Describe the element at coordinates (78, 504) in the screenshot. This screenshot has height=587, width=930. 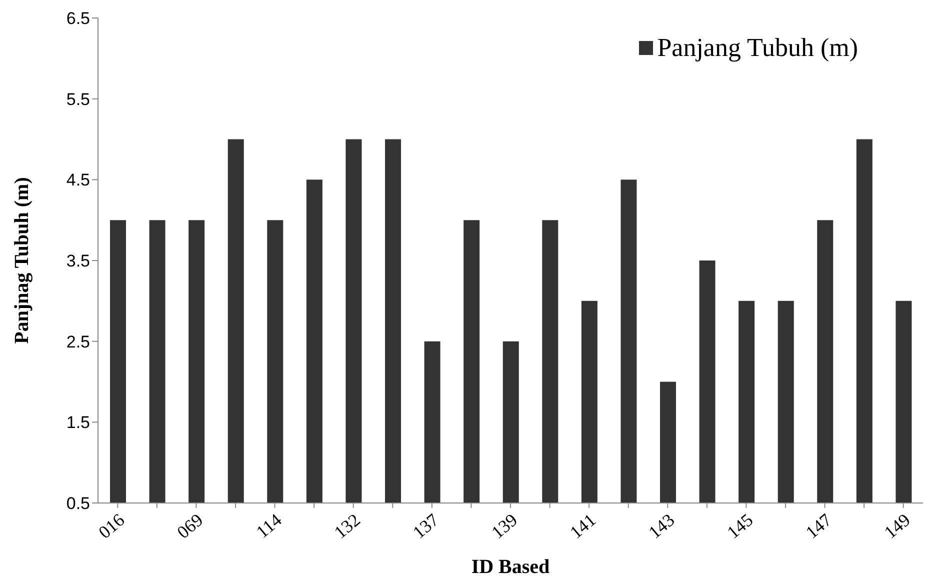
I see `y-tick-label: 0.5` at that location.